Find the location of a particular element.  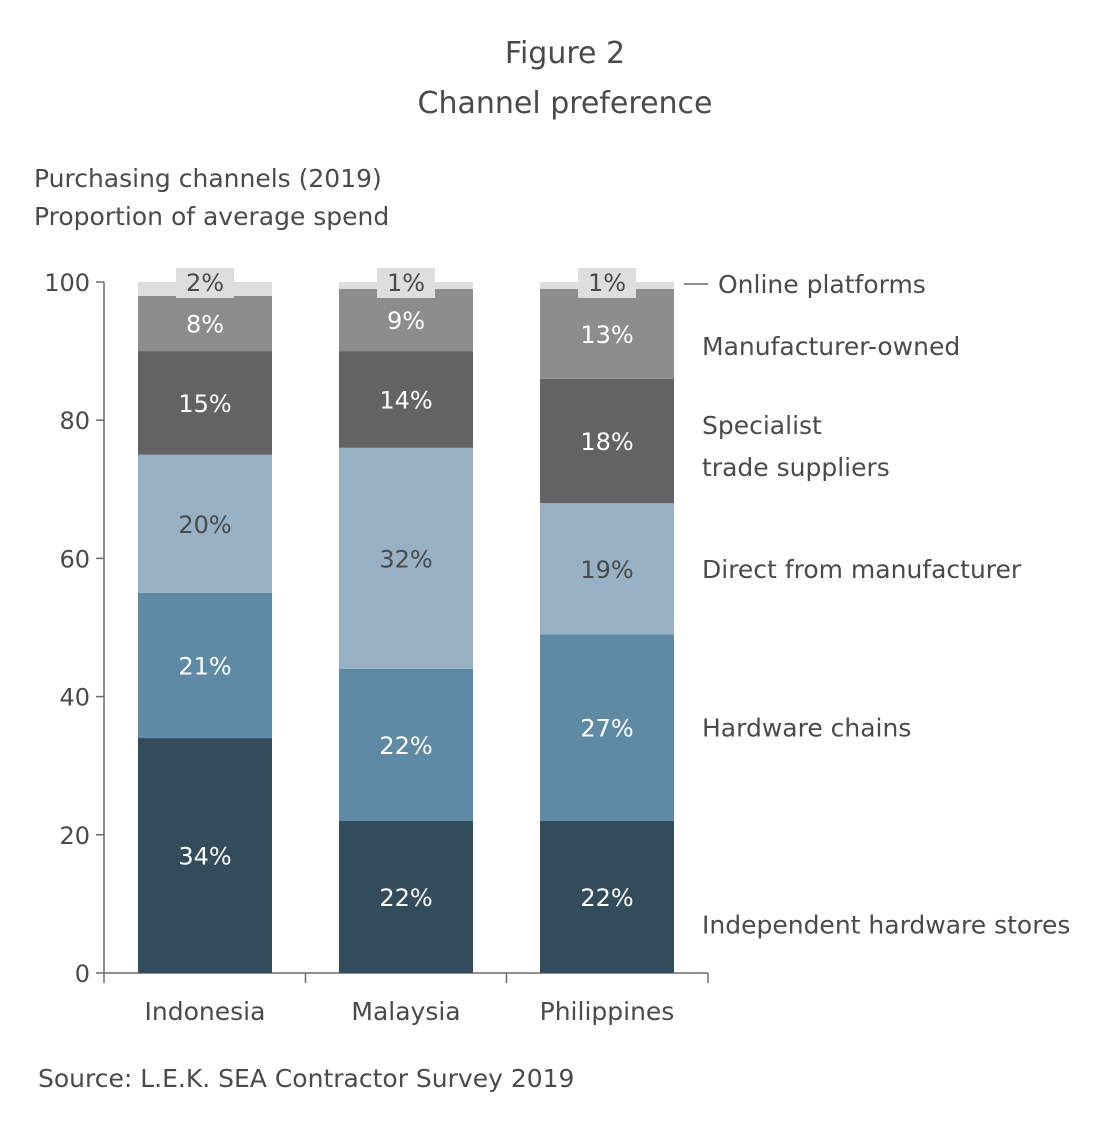

data-label: 27% is located at coordinates (606, 729).